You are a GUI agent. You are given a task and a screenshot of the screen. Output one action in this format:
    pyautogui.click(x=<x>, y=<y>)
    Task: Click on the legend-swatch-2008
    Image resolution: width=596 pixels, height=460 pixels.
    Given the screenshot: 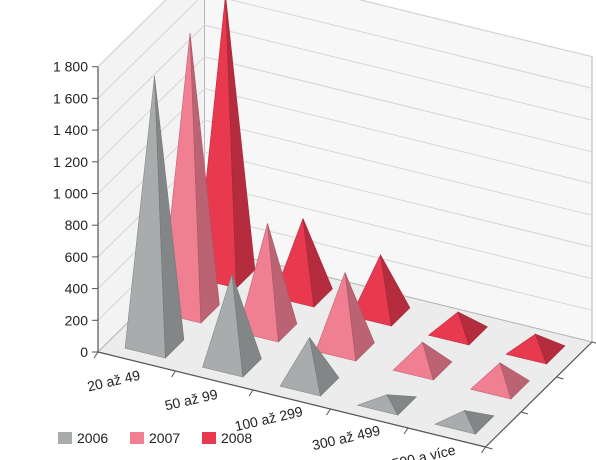 What is the action you would take?
    pyautogui.click(x=209, y=438)
    